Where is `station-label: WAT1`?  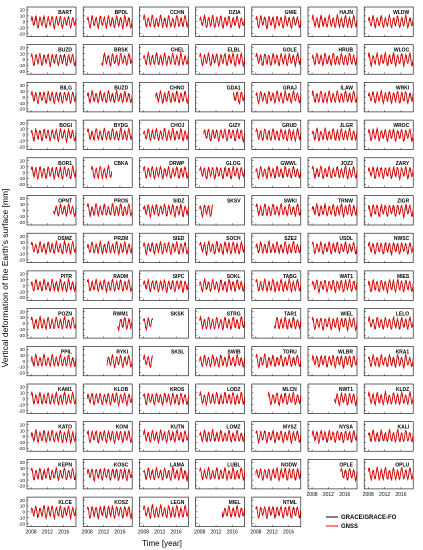
station-label: WAT1 is located at coordinates (346, 277).